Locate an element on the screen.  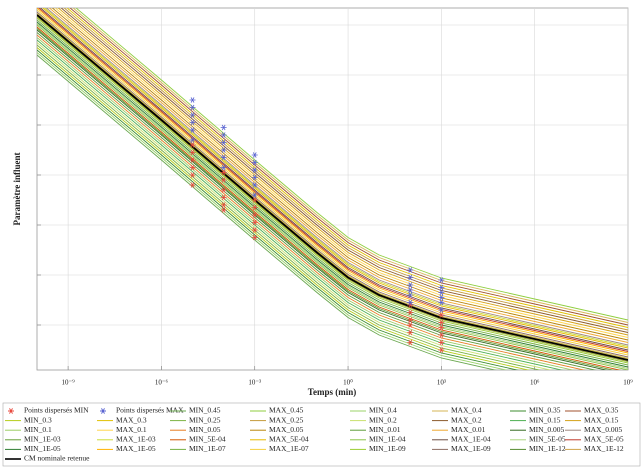
legend-label: MAX_1E-09 is located at coordinates (471, 448).